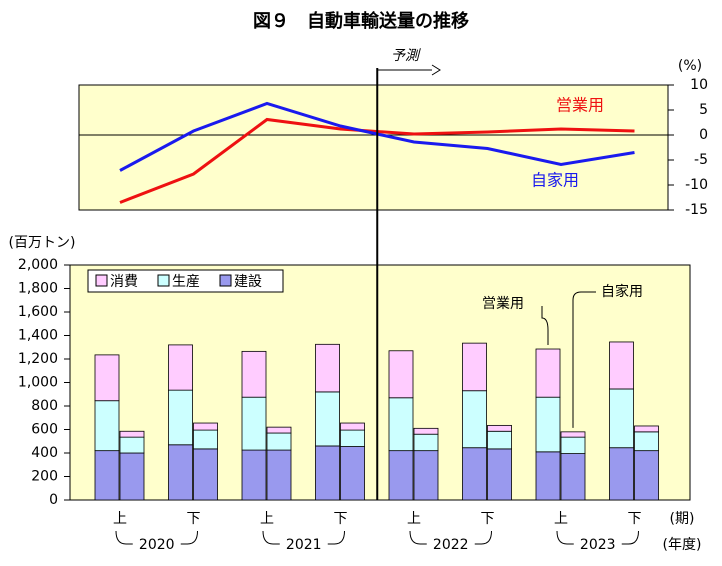 This screenshot has height=566, width=722. What do you see at coordinates (598, 545) in the screenshot?
I see `year-label: 2023` at bounding box center [598, 545].